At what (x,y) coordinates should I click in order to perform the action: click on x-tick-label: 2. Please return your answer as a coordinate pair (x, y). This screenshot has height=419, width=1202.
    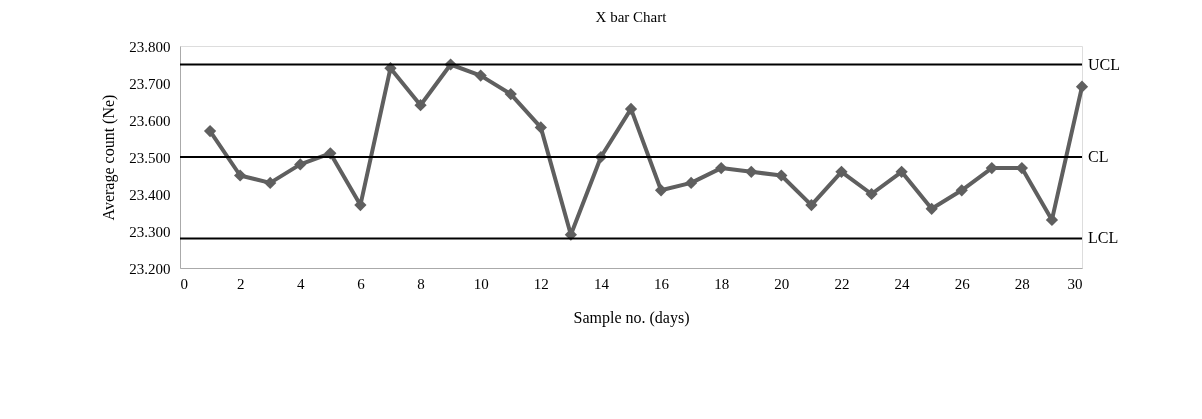
    Looking at the image, I should click on (240, 283).